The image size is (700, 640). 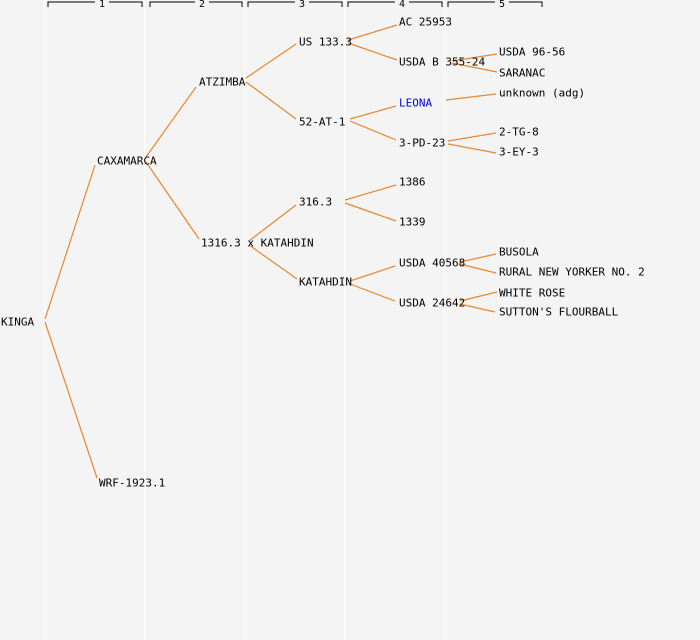 What do you see at coordinates (432, 303) in the screenshot?
I see `node-usda-24642: USDA 24642` at bounding box center [432, 303].